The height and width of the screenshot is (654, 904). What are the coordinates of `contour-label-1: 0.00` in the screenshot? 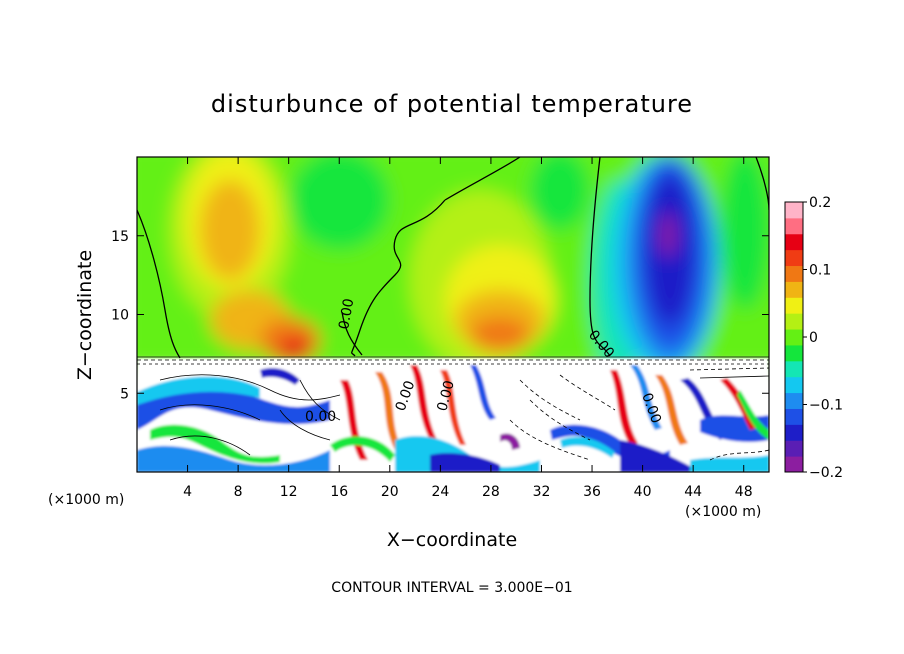 It's located at (346, 313).